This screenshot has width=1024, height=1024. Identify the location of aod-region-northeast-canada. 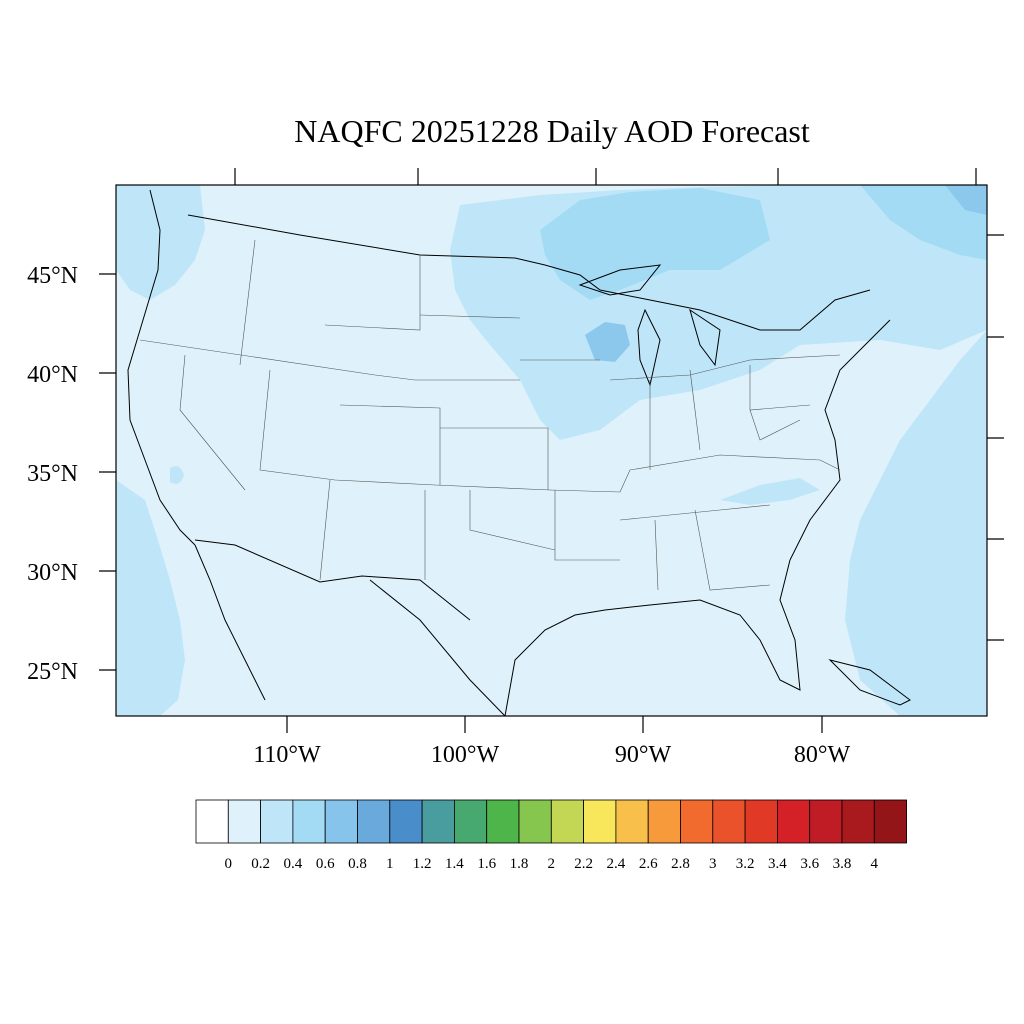
(923, 222).